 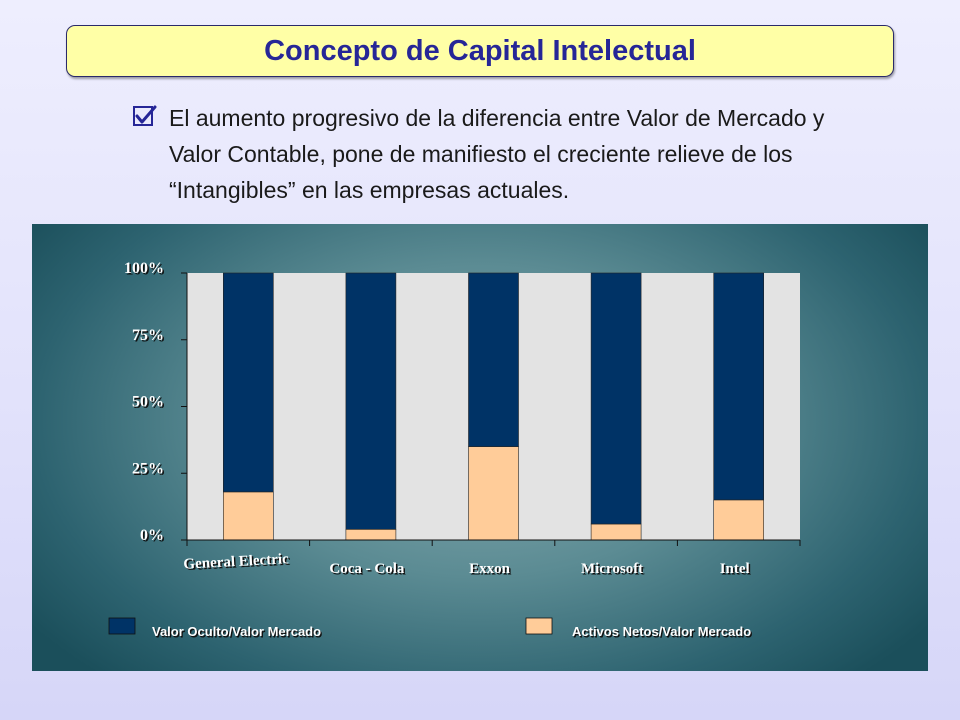 I want to click on y-tick-label-shadow: 75%, so click(x=150, y=336).